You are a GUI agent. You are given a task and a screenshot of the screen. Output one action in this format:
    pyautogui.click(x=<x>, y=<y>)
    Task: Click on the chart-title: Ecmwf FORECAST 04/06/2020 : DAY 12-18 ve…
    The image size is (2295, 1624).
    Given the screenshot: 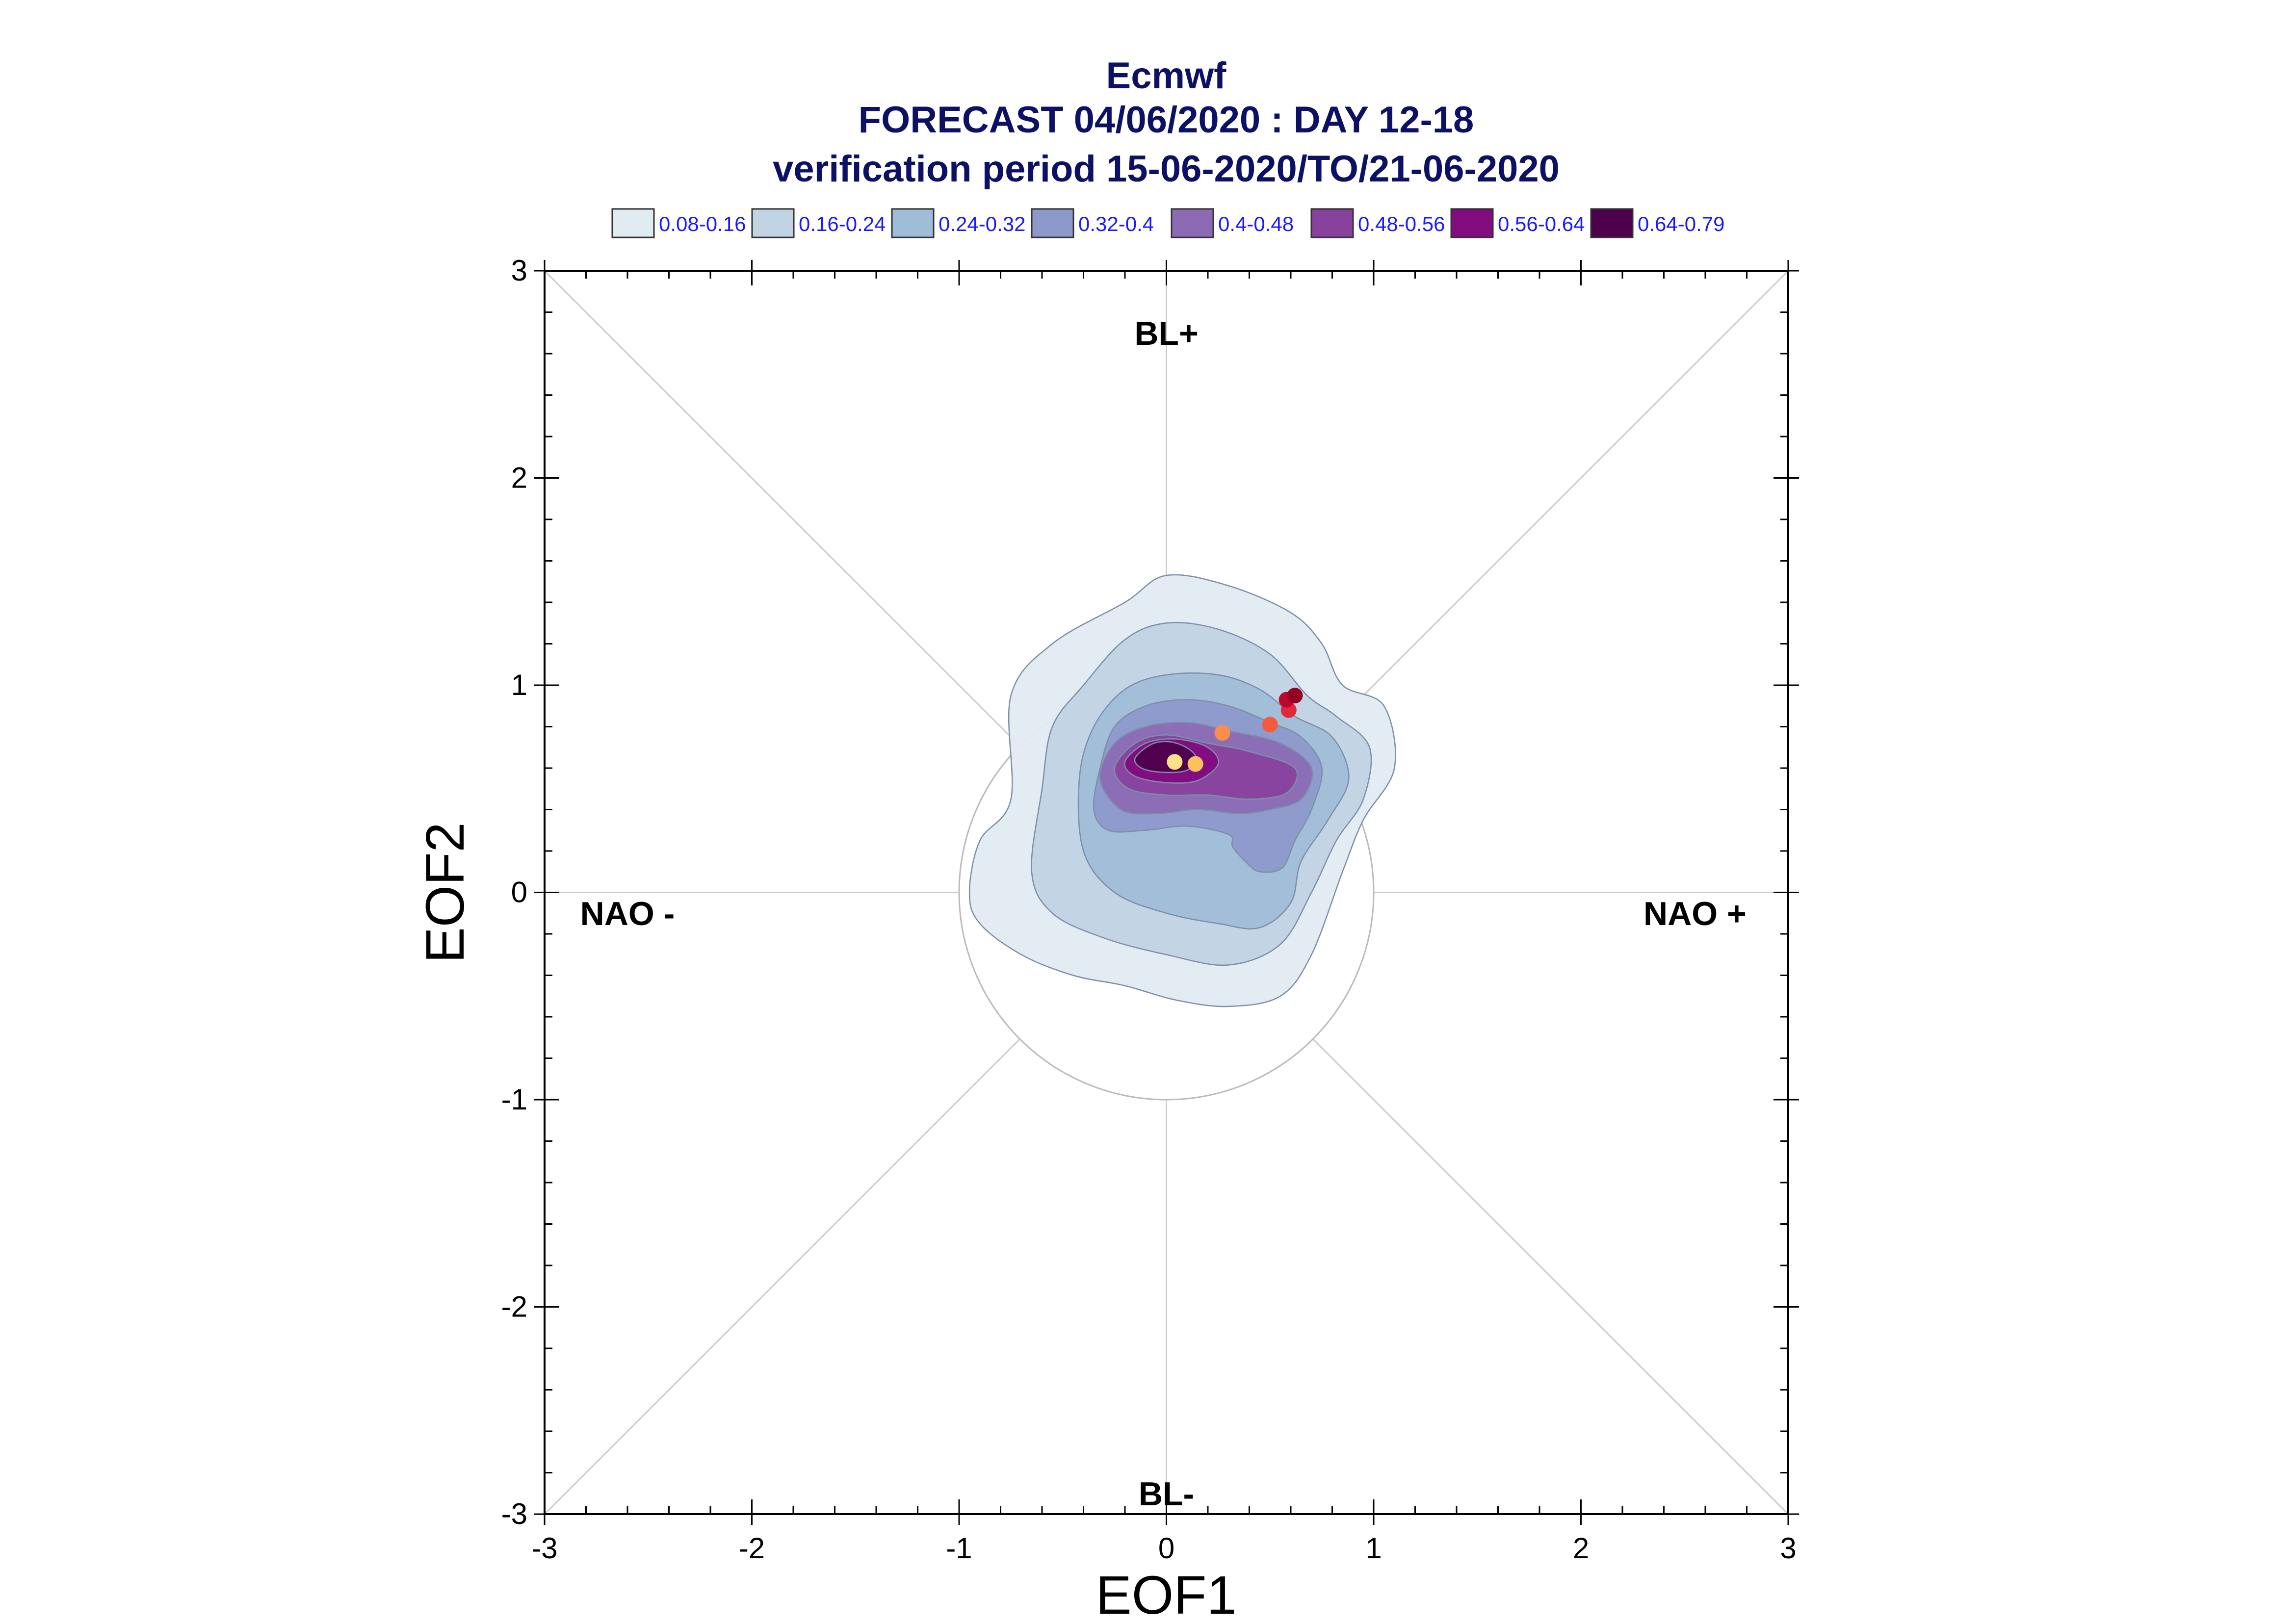 What is the action you would take?
    pyautogui.click(x=1166, y=122)
    